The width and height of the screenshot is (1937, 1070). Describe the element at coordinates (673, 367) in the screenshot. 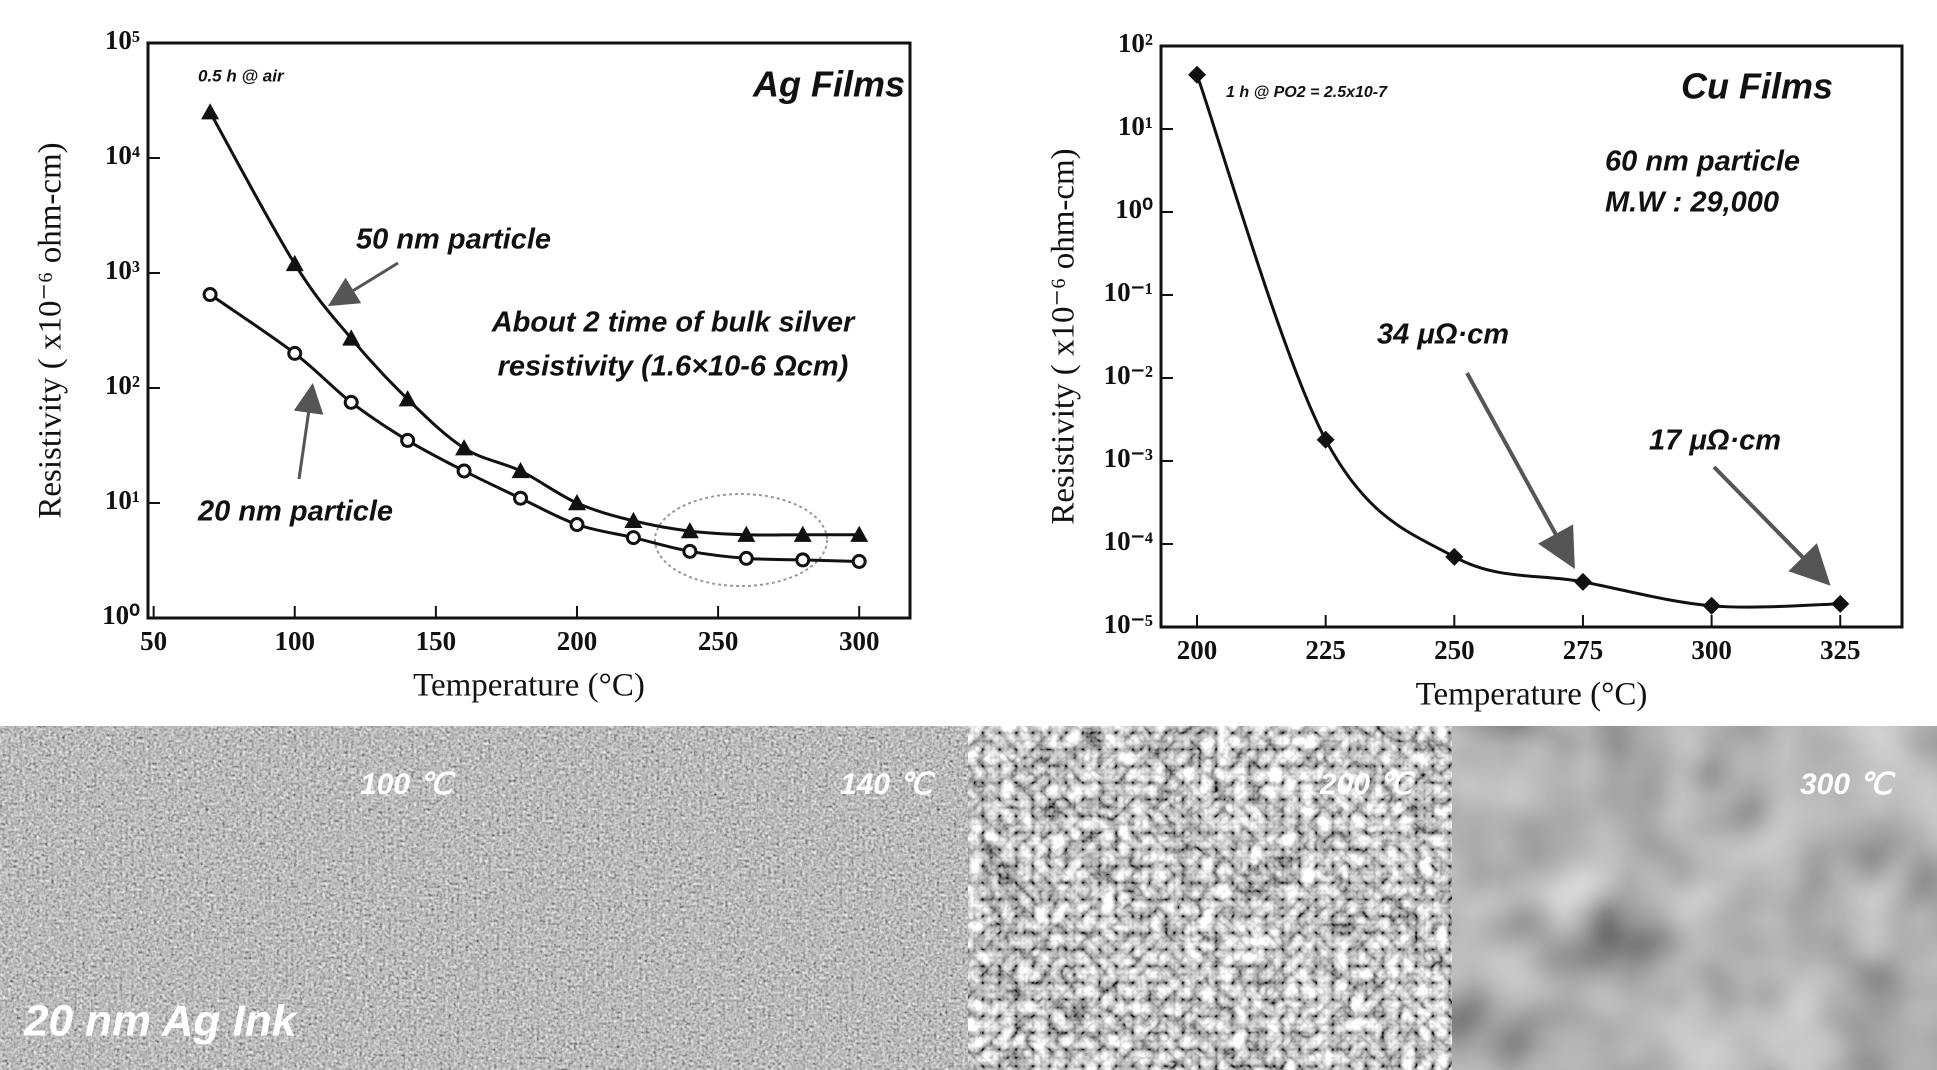

I see `annotation: resistivity (1.6×10-6 Ωcm)` at that location.